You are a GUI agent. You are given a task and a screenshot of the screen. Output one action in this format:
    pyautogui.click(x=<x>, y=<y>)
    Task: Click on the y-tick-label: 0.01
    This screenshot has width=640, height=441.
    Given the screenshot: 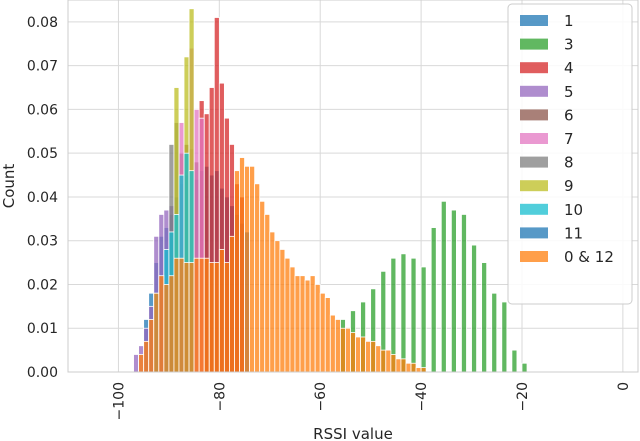 What is the action you would take?
    pyautogui.click(x=42, y=329)
    